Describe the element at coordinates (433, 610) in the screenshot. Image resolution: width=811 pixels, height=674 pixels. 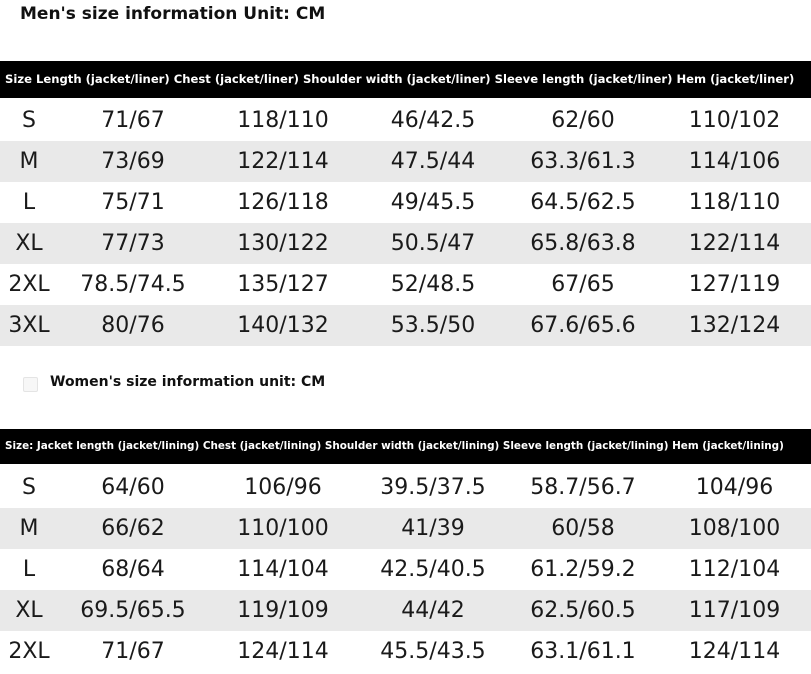
I see `shoulder-cell: 44/42` at that location.